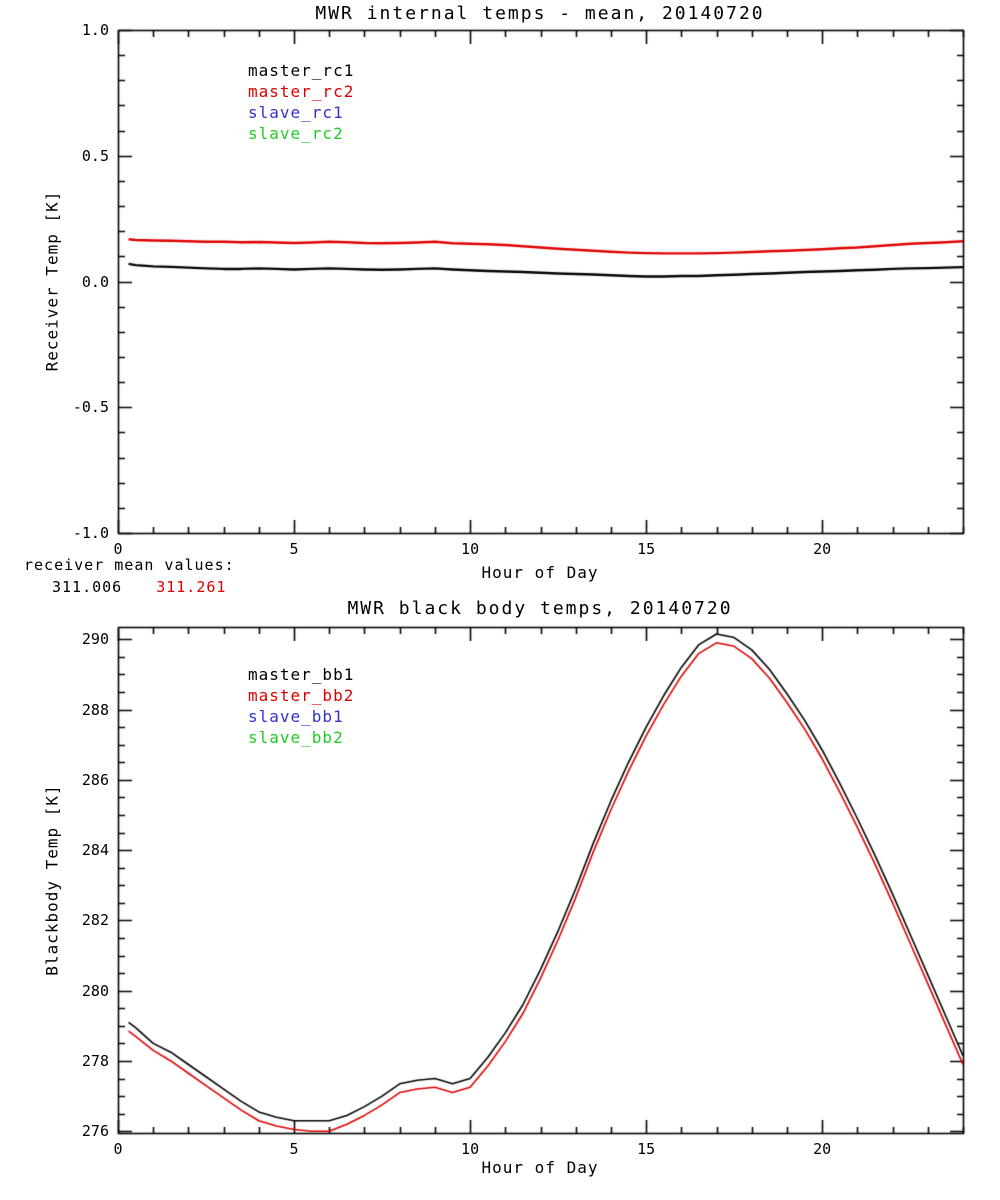  I want to click on legend-item-master-bb2: master_bb2, so click(301, 695).